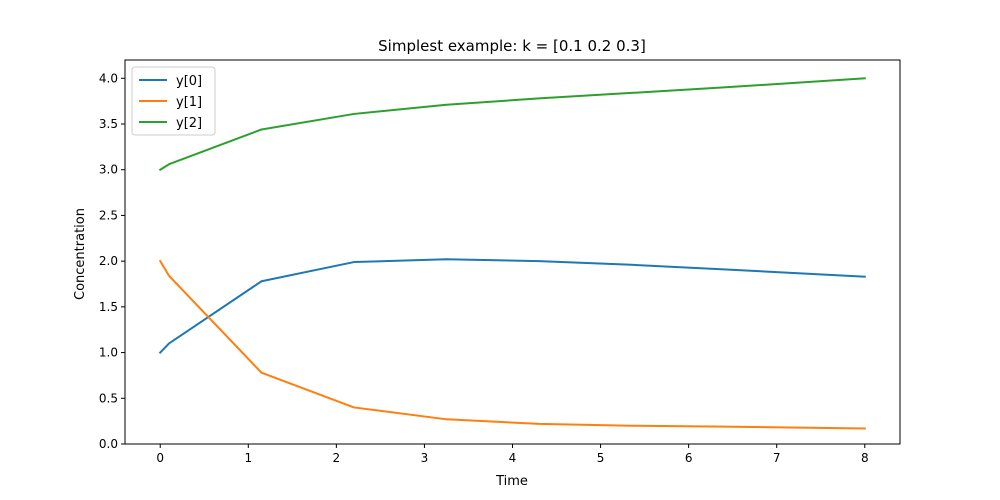 The width and height of the screenshot is (1000, 500). I want to click on y-tick-label: 3.5, so click(108, 124).